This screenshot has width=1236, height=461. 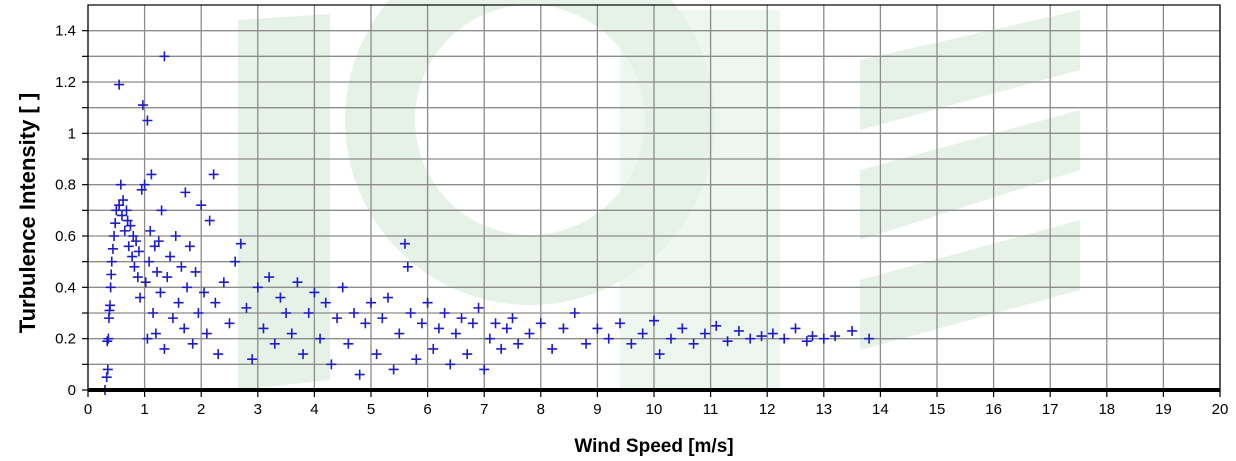 I want to click on x-tick-label: 20, so click(x=1220, y=409).